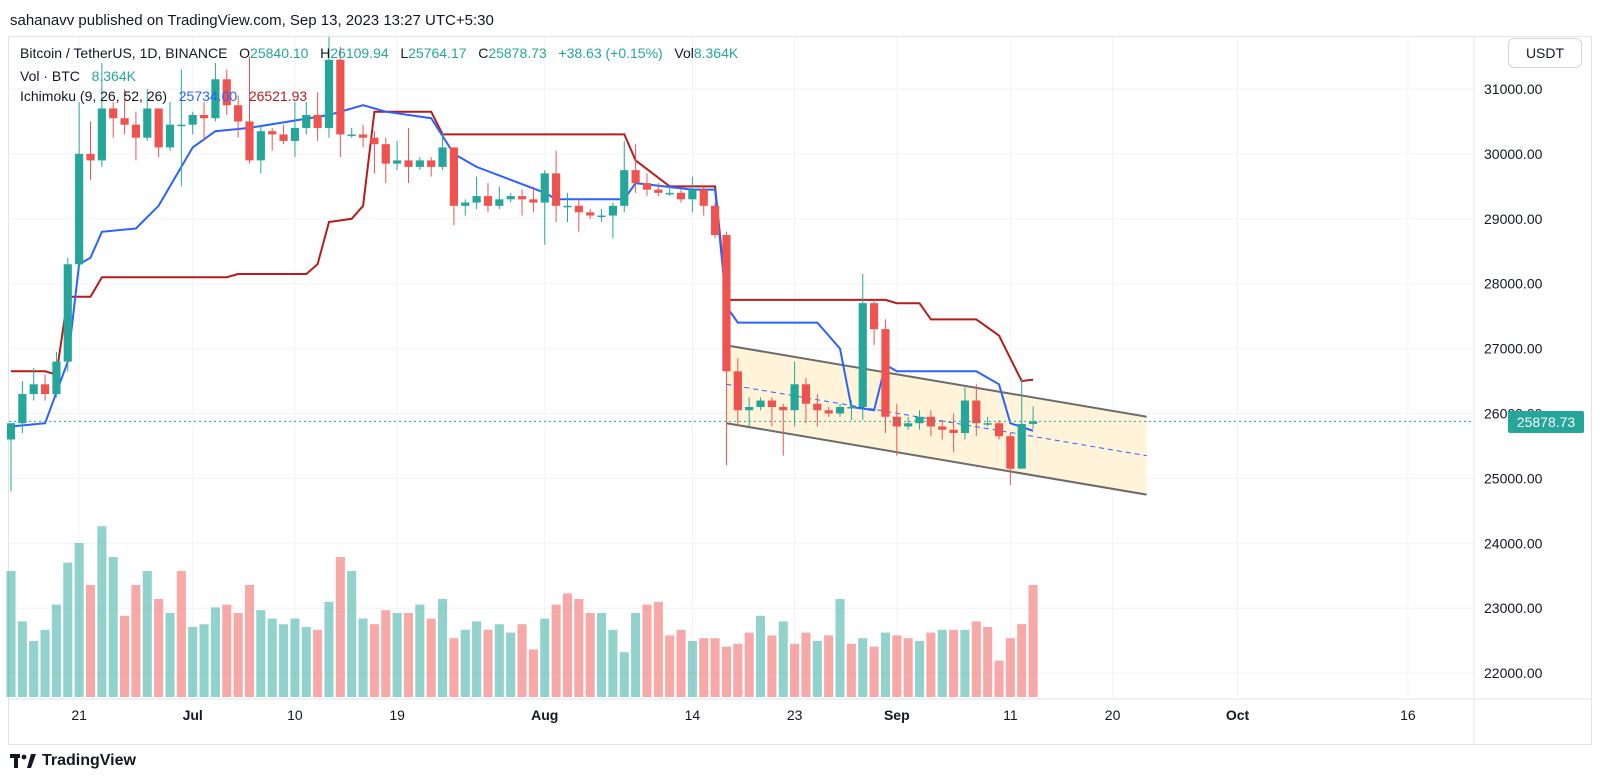 The height and width of the screenshot is (783, 1600). What do you see at coordinates (522, 611) in the screenshot?
I see `volume-histogram` at bounding box center [522, 611].